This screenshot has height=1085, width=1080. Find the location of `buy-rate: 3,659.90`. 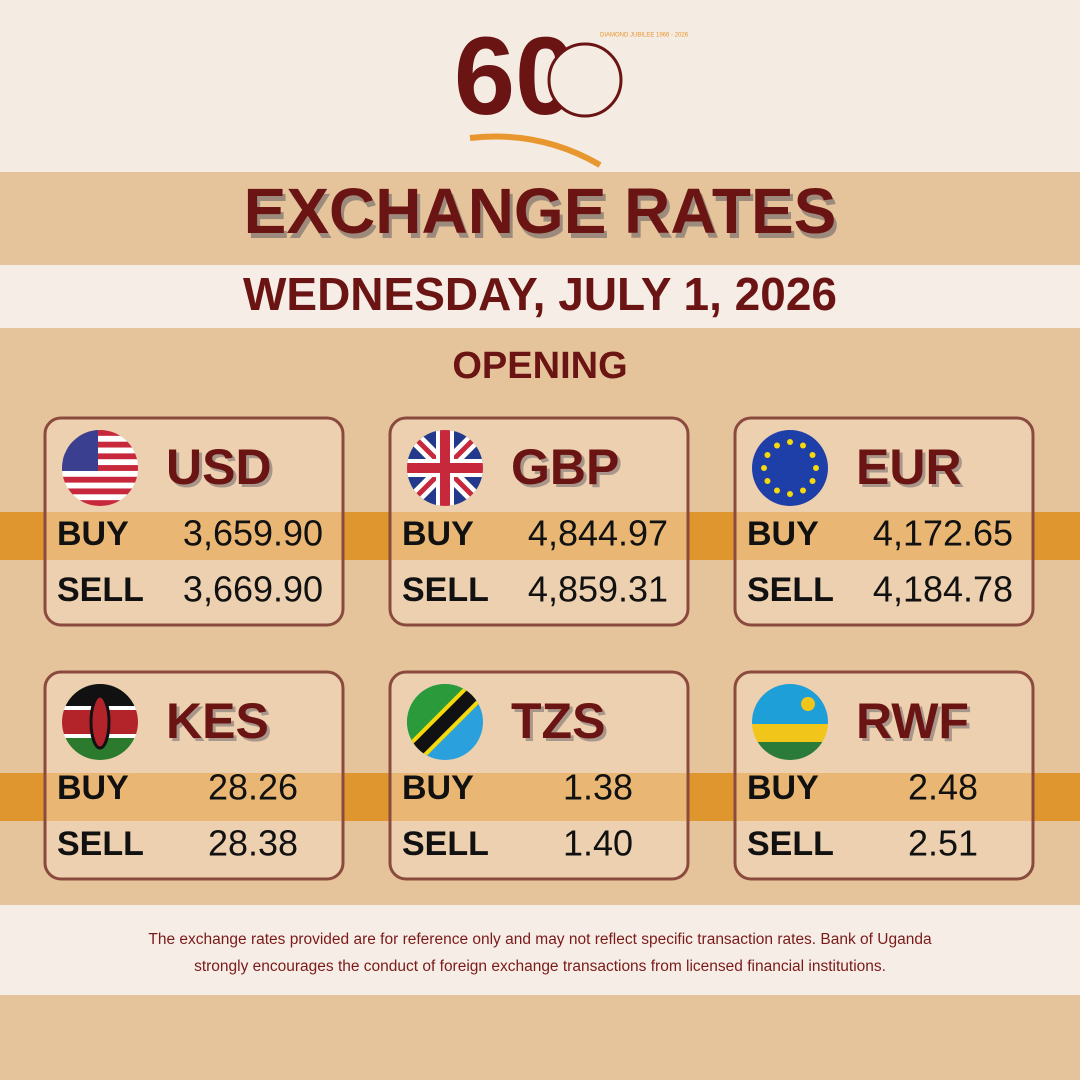

buy-rate: 3,659.90 is located at coordinates (253, 533).